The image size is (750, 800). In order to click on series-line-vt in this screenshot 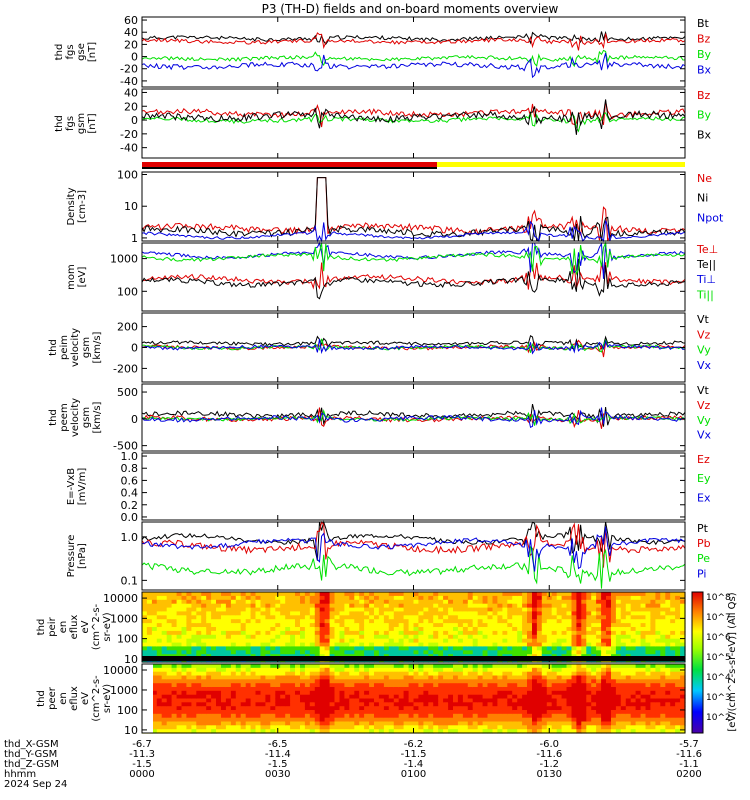, I will do `click(413, 415)`.